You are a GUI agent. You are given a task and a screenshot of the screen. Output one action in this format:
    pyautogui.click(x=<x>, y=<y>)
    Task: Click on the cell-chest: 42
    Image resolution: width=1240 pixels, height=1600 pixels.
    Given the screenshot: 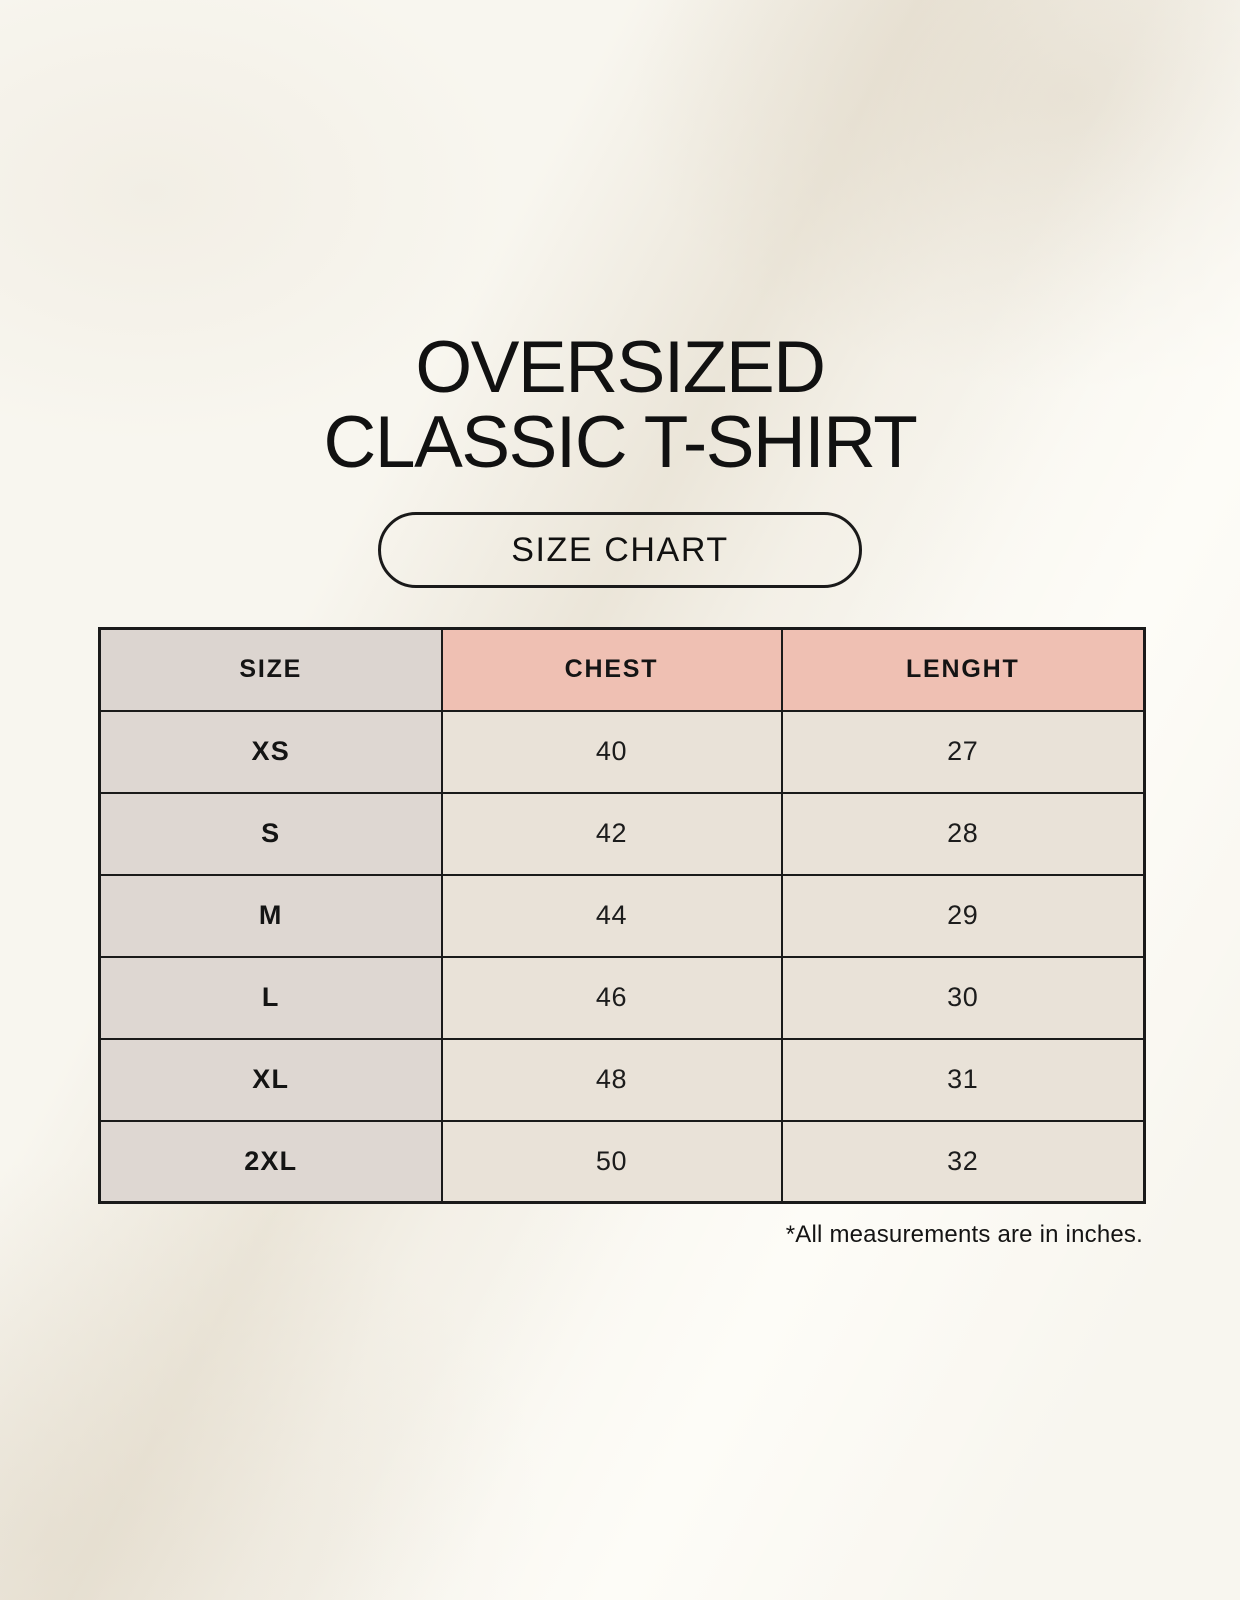 What is the action you would take?
    pyautogui.click(x=611, y=833)
    